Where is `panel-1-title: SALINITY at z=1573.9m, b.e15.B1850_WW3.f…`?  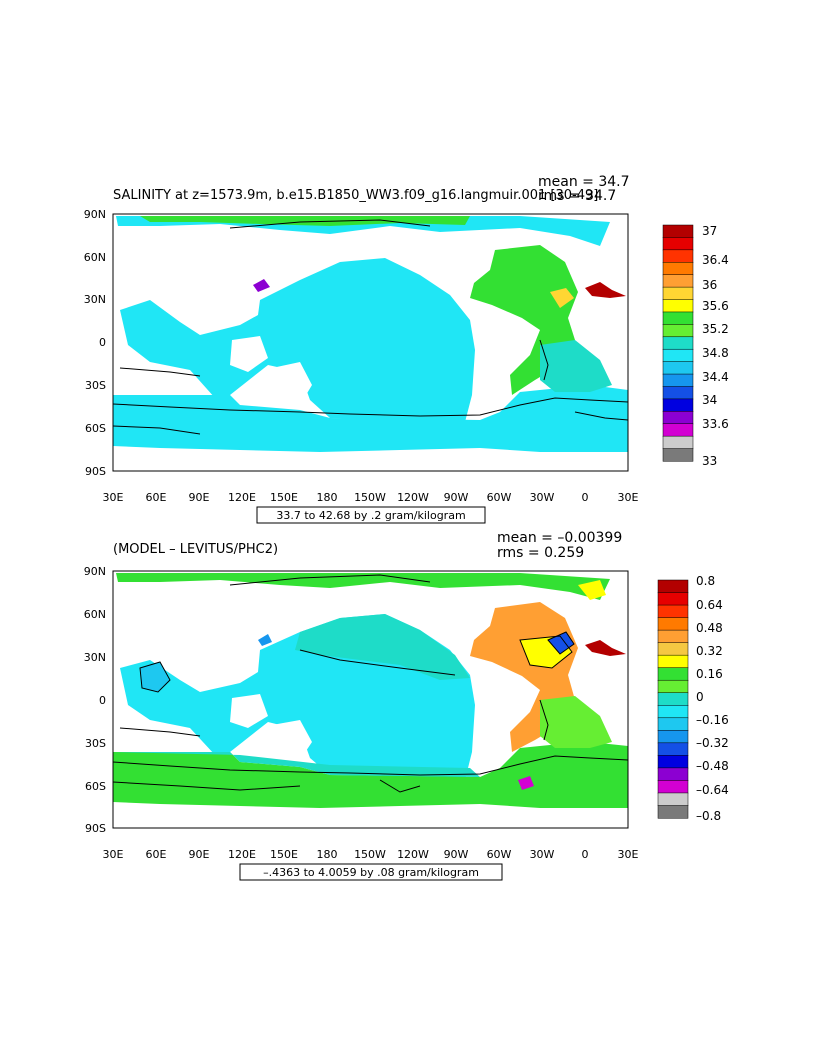
panel-1-title: SALINITY at z=1573.9m, b.e15.B1850_WW3.f… is located at coordinates (355, 195).